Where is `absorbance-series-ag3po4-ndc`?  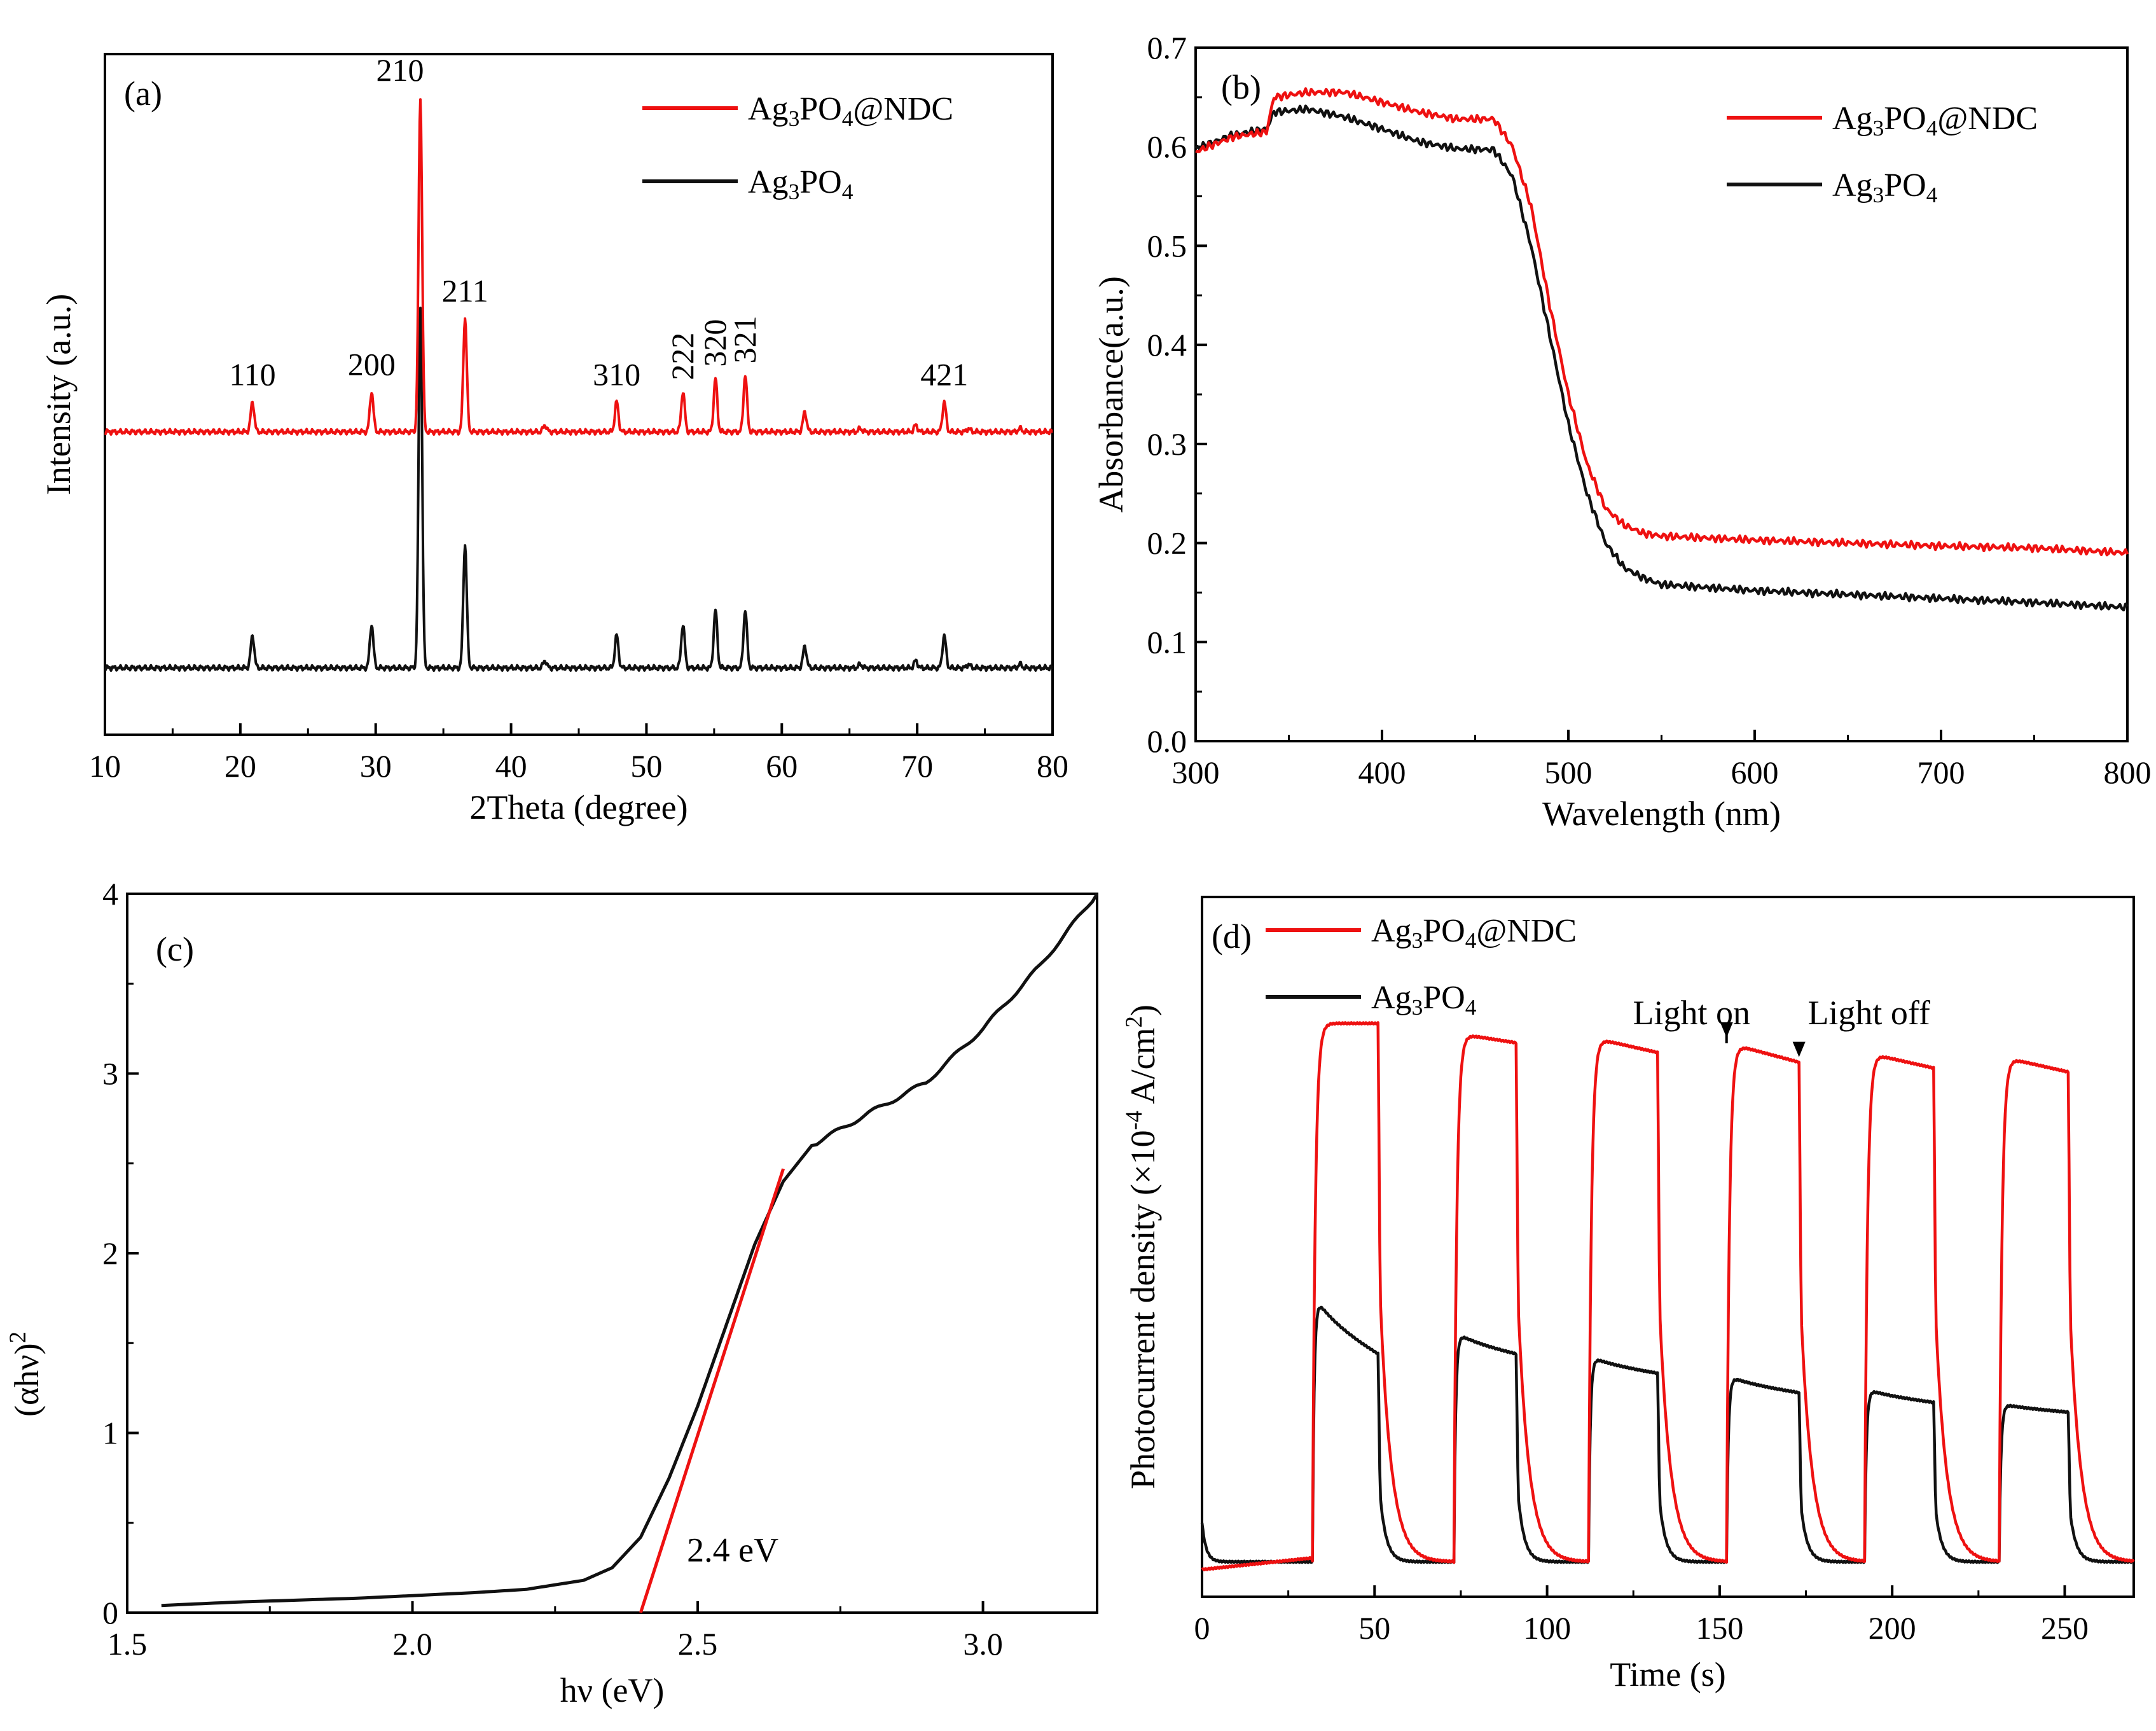
absorbance-series-ag3po4-ndc is located at coordinates (1662, 322).